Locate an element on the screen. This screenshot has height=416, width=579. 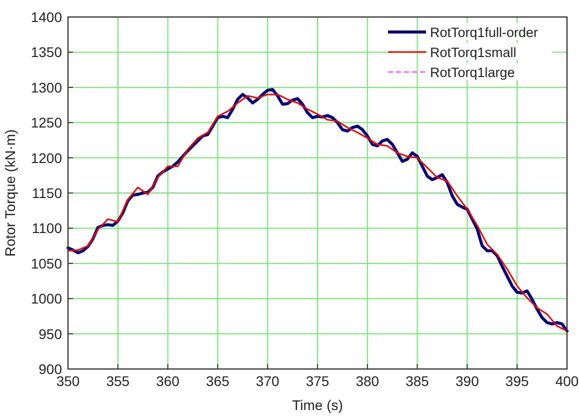
y-tick-label: 1200 is located at coordinates (46, 158).